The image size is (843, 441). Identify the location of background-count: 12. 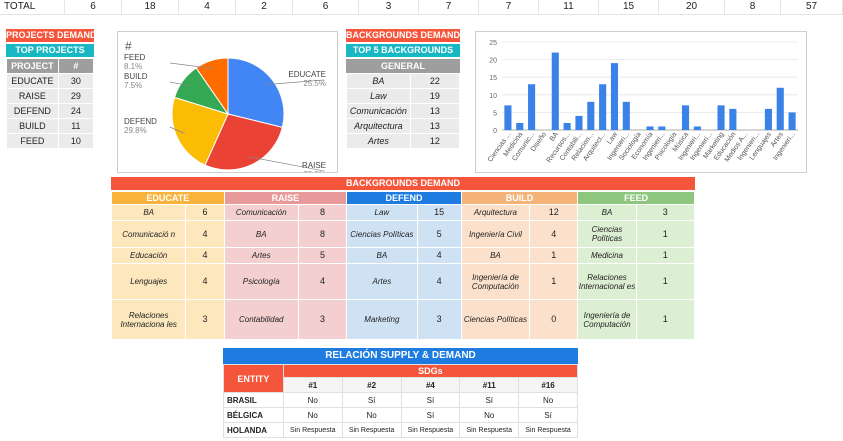
(435, 141).